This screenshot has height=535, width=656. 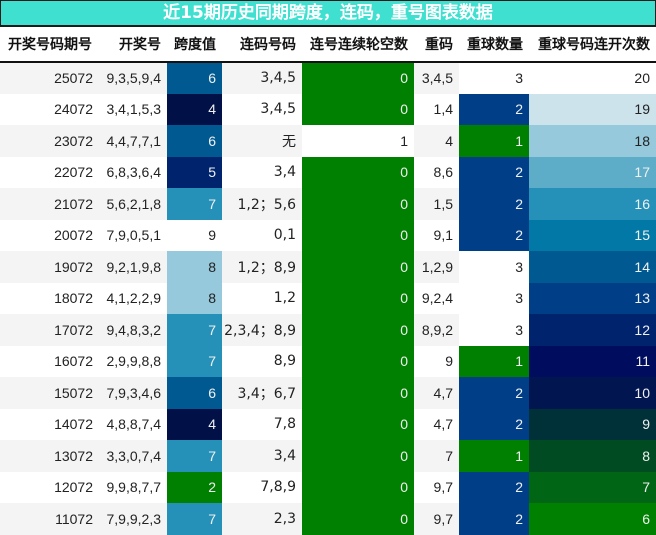 What do you see at coordinates (494, 45) in the screenshot?
I see `column-header-repeat-count: 重球数量` at bounding box center [494, 45].